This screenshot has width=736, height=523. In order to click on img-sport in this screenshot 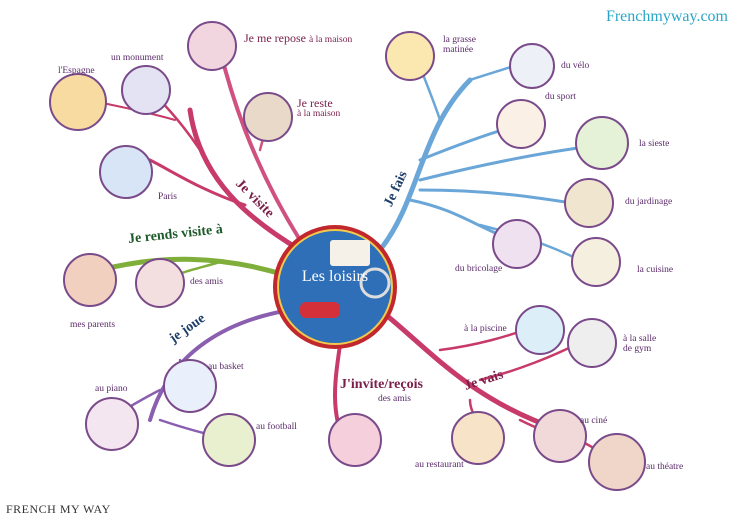, I will do `click(521, 124)`.